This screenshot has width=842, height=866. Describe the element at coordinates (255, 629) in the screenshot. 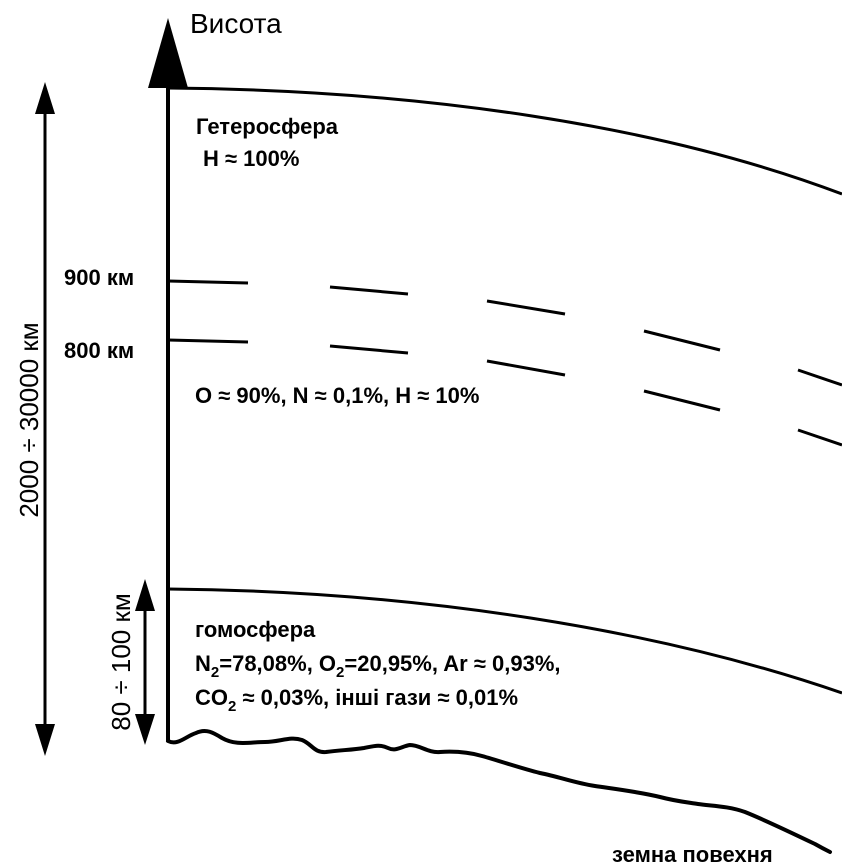

I see `homosphere-title: гомосфера` at that location.